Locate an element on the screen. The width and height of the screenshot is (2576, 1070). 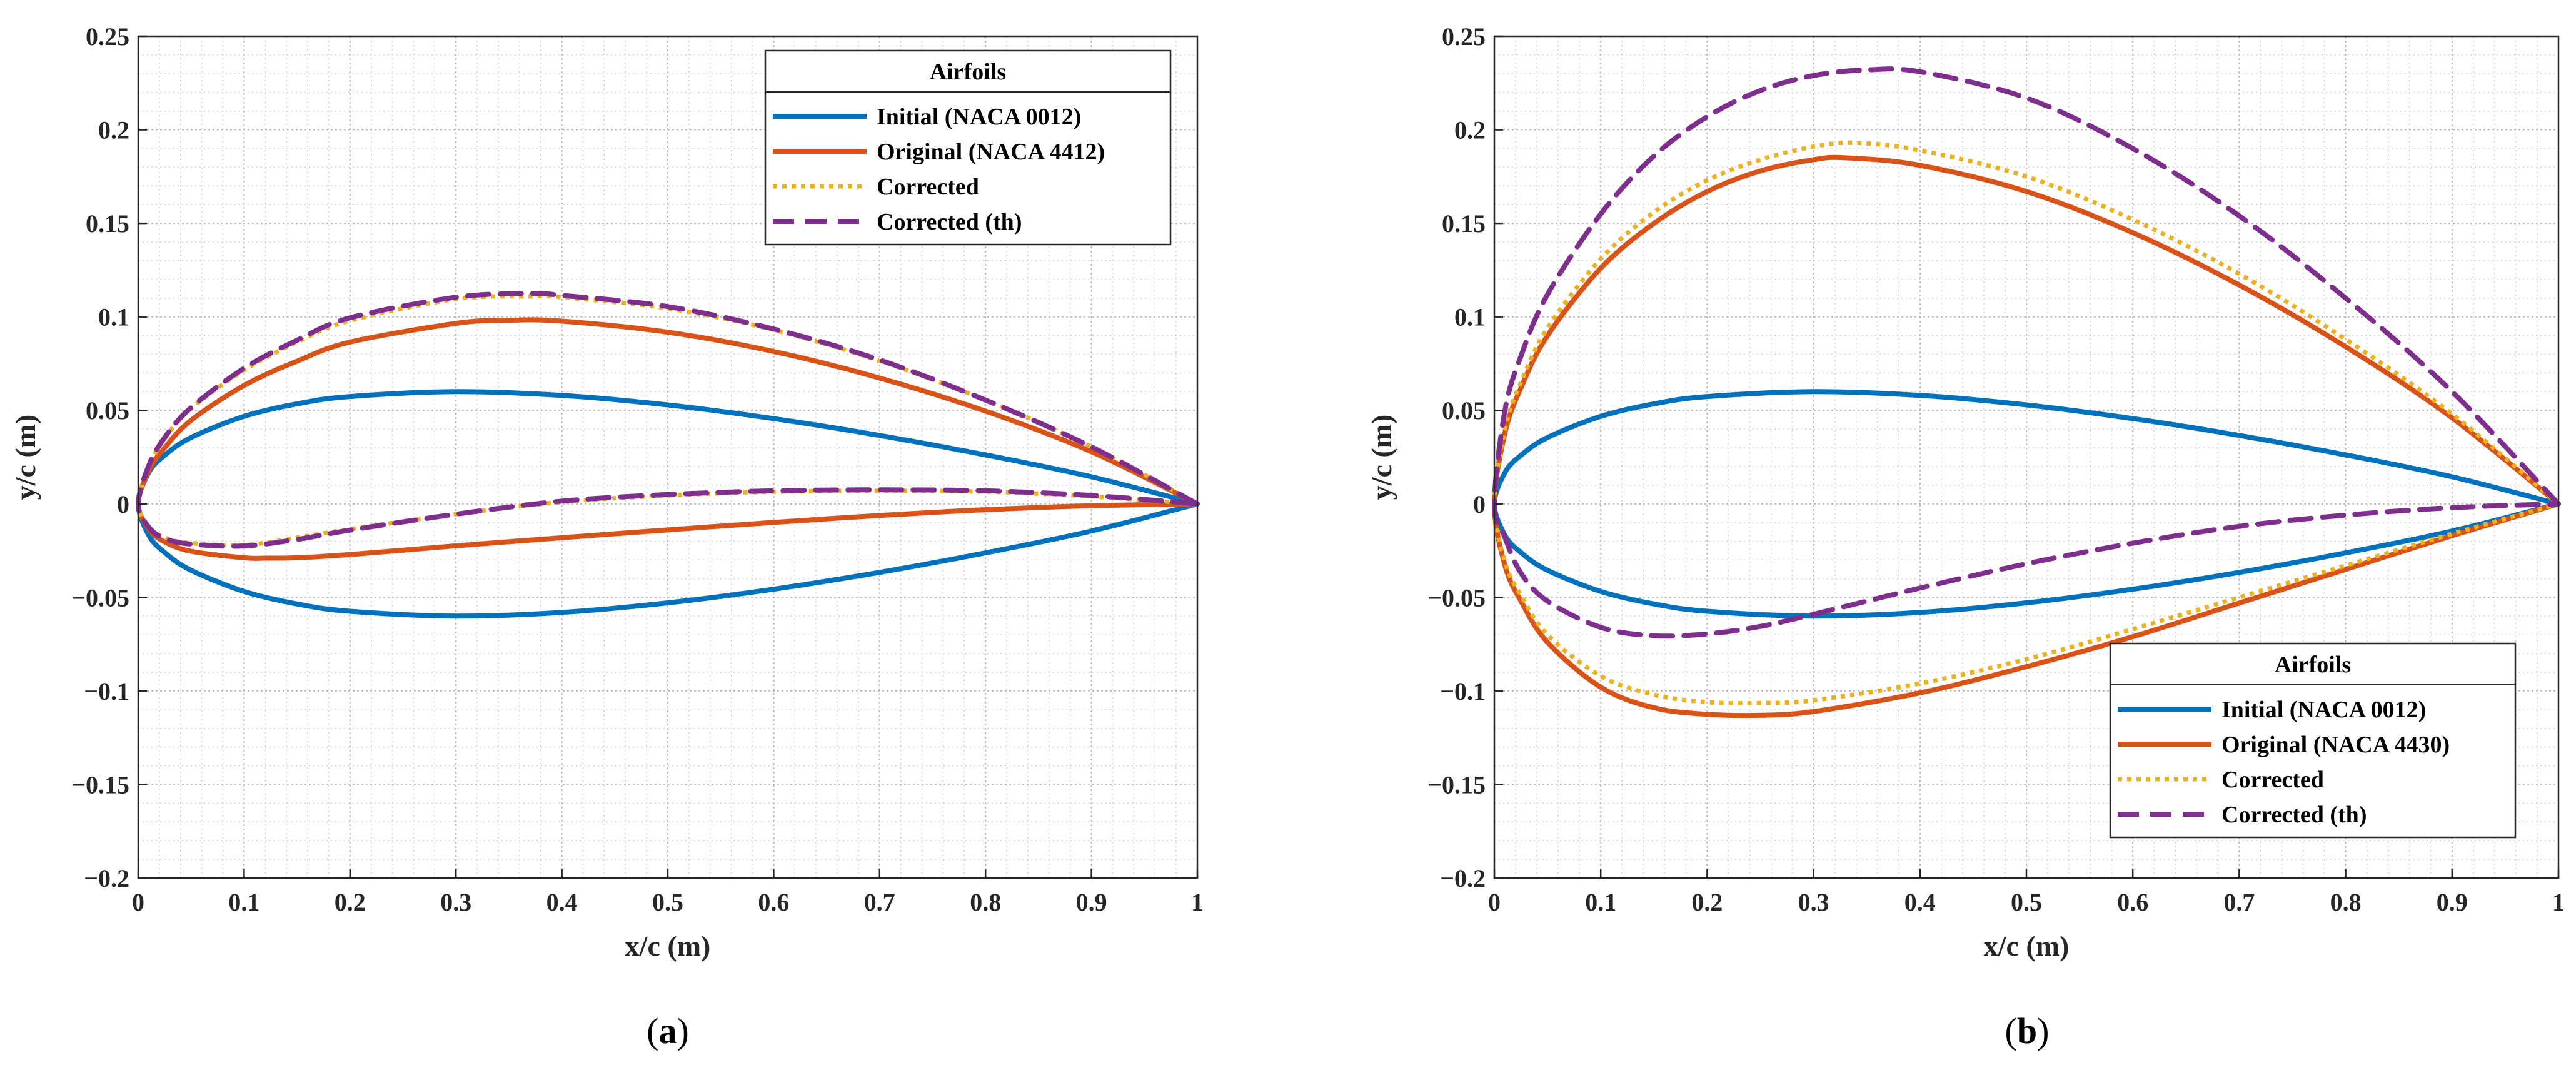
subfigure-label-b: (b) is located at coordinates (2027, 1031).